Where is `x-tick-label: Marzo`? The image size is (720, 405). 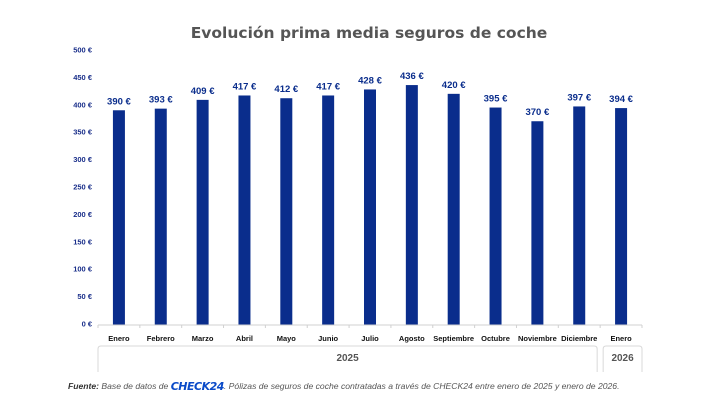 x-tick-label: Marzo is located at coordinates (203, 338).